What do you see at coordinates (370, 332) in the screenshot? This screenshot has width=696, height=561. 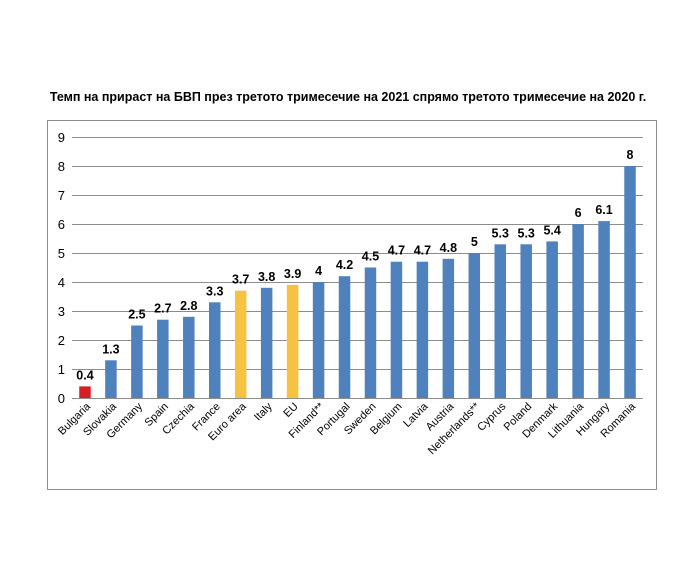 I see `bar-sweden` at bounding box center [370, 332].